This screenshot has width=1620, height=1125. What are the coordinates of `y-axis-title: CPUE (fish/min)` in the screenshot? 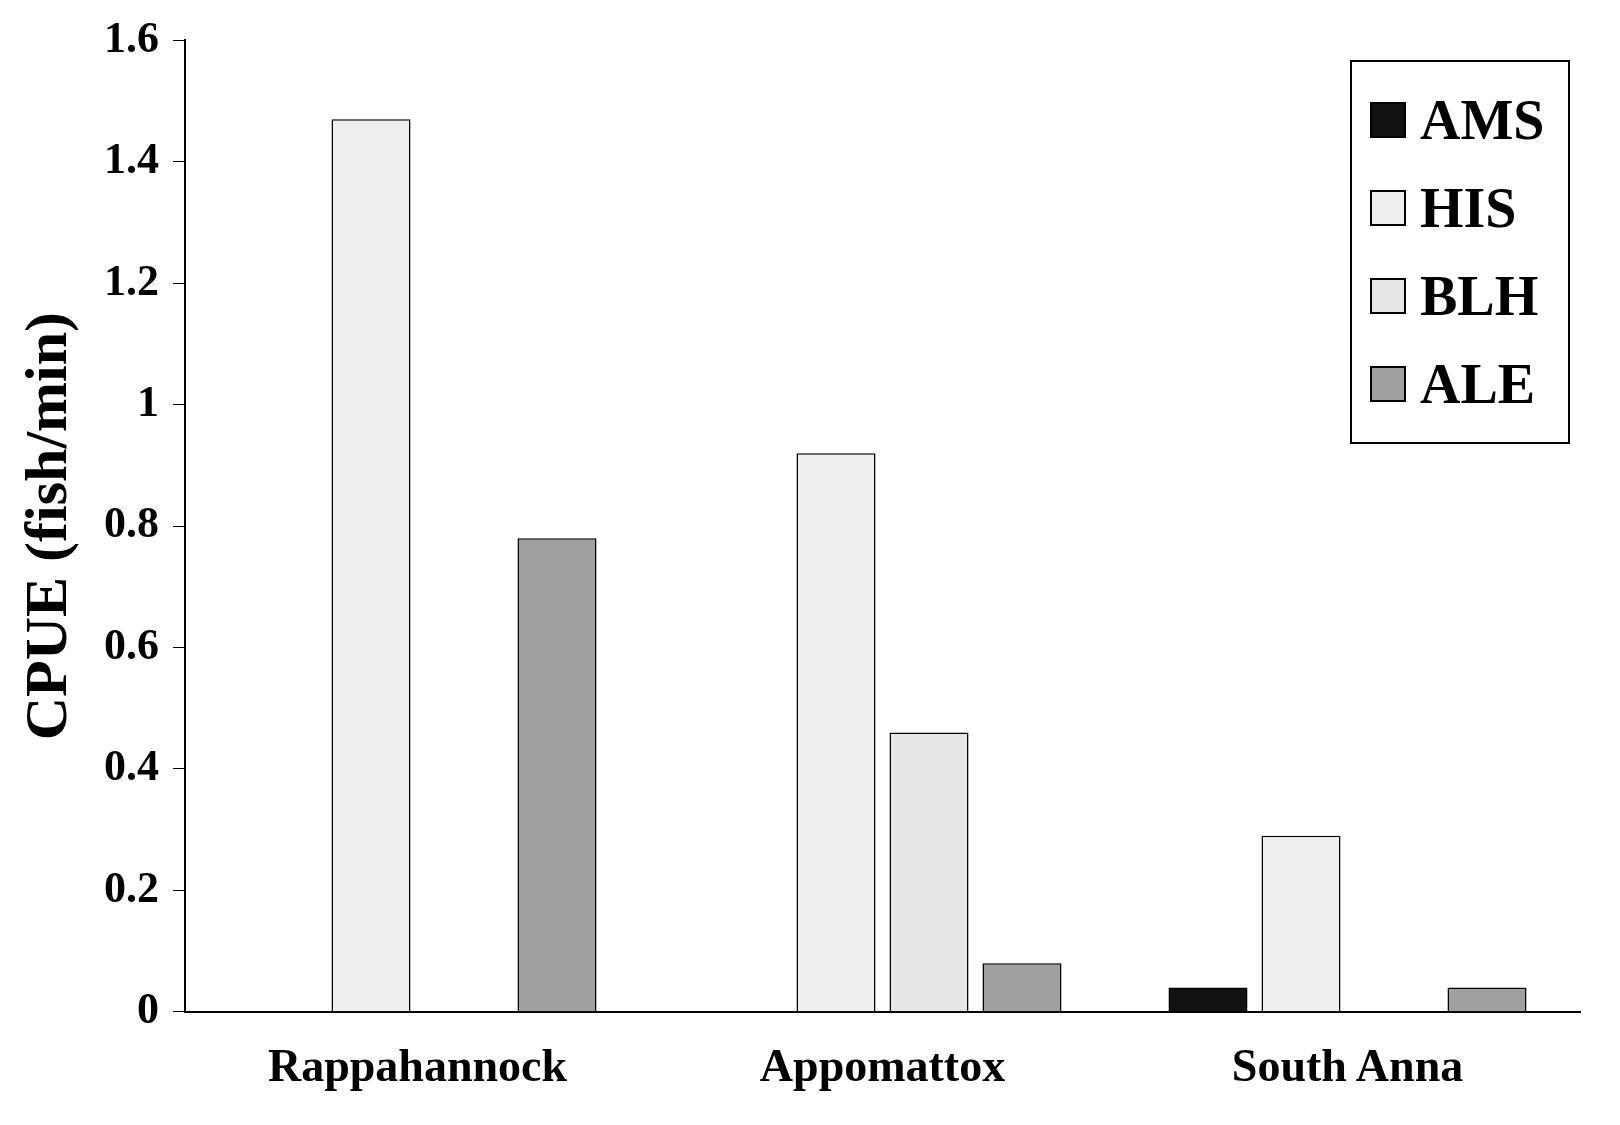 It's located at (45, 526).